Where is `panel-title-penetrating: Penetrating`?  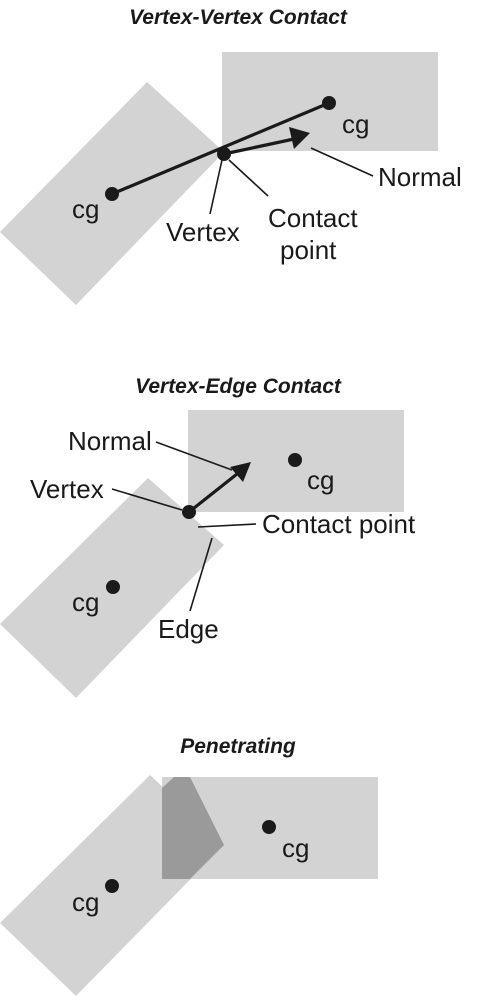 panel-title-penetrating: Penetrating is located at coordinates (238, 746).